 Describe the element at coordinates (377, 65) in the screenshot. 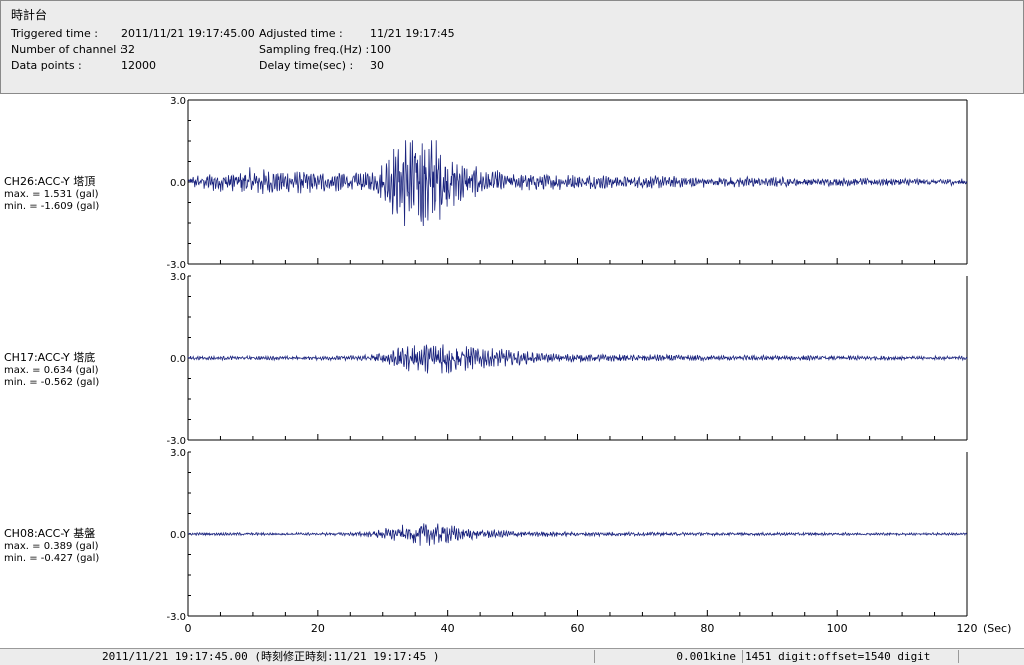

I see `delay-time-value: 30` at that location.